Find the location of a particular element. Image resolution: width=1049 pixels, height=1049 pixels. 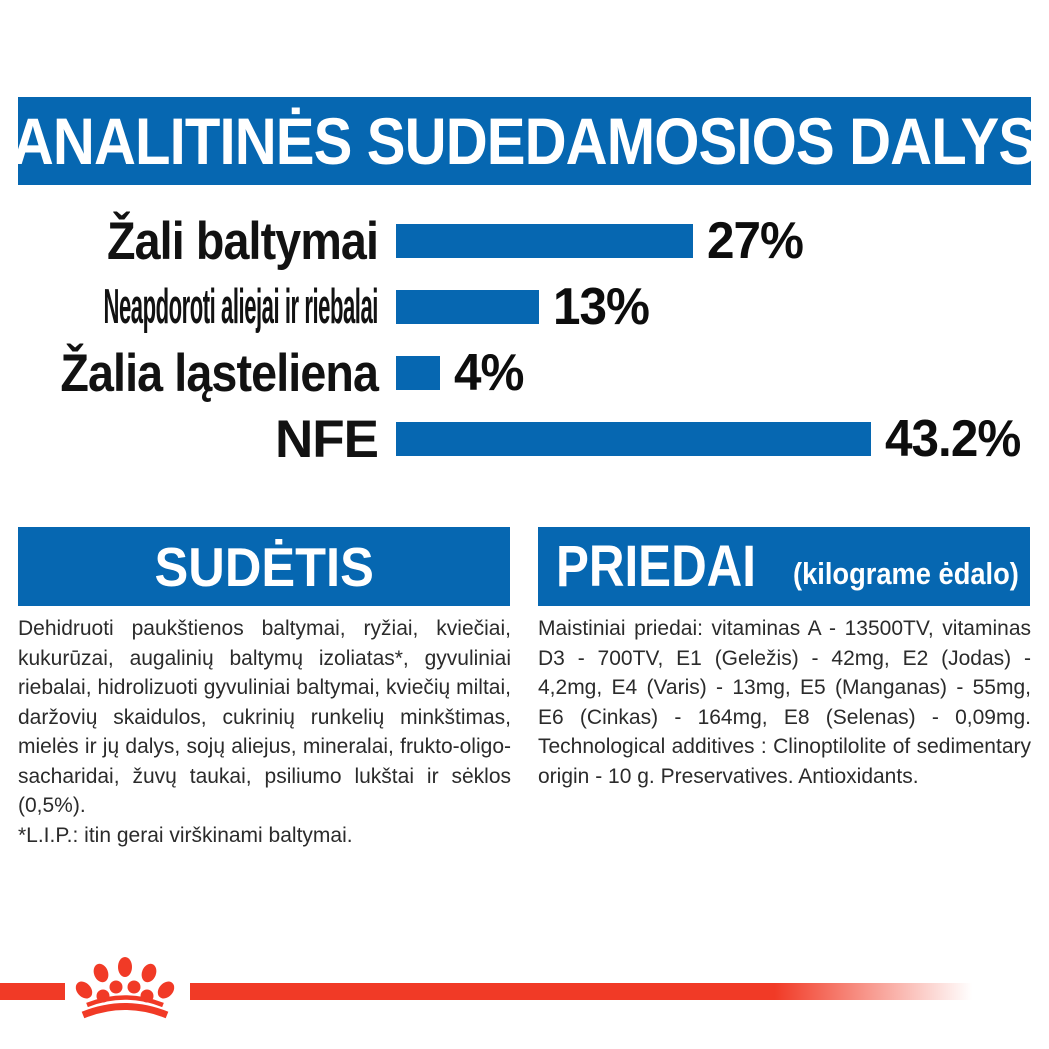

chart-category-label: Žalia ląsteliena is located at coordinates (198, 373).